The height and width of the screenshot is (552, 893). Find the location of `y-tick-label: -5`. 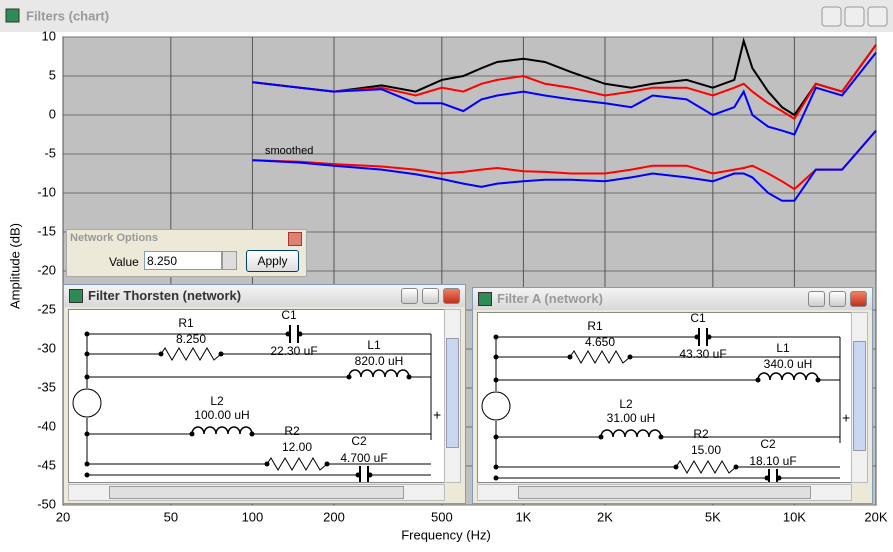

y-tick-label: -5 is located at coordinates (50, 152).